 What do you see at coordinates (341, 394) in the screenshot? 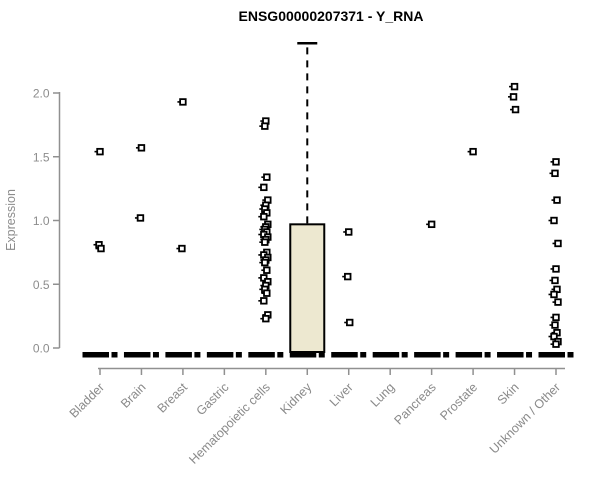
I see `x-category-label: Liver` at bounding box center [341, 394].